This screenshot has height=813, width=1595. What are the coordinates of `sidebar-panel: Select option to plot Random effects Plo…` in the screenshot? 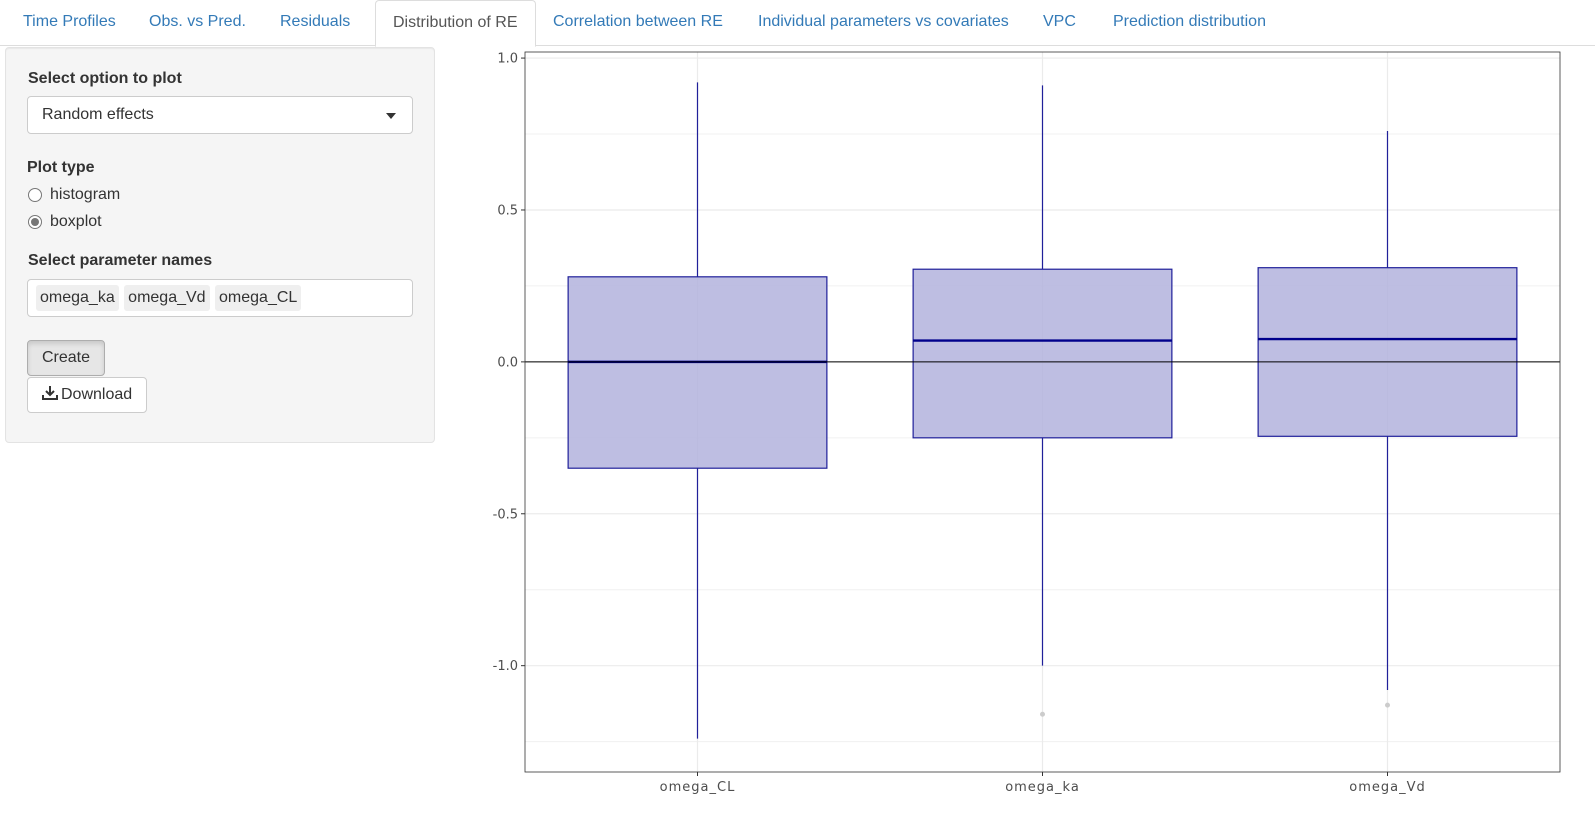 It's located at (220, 245).